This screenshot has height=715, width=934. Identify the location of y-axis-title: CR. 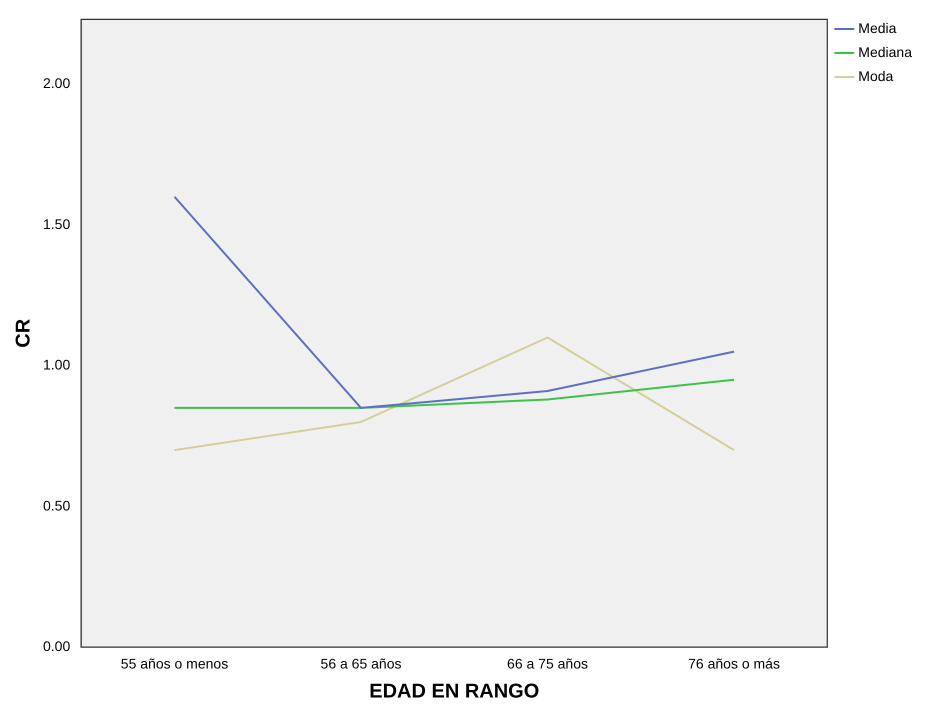
(23, 333).